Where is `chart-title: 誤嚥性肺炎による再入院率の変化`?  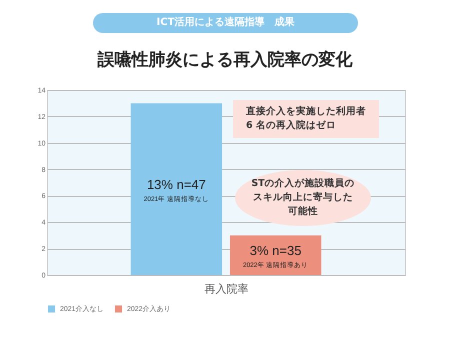 chart-title: 誤嚥性肺炎による再入院率の変化 is located at coordinates (225, 60).